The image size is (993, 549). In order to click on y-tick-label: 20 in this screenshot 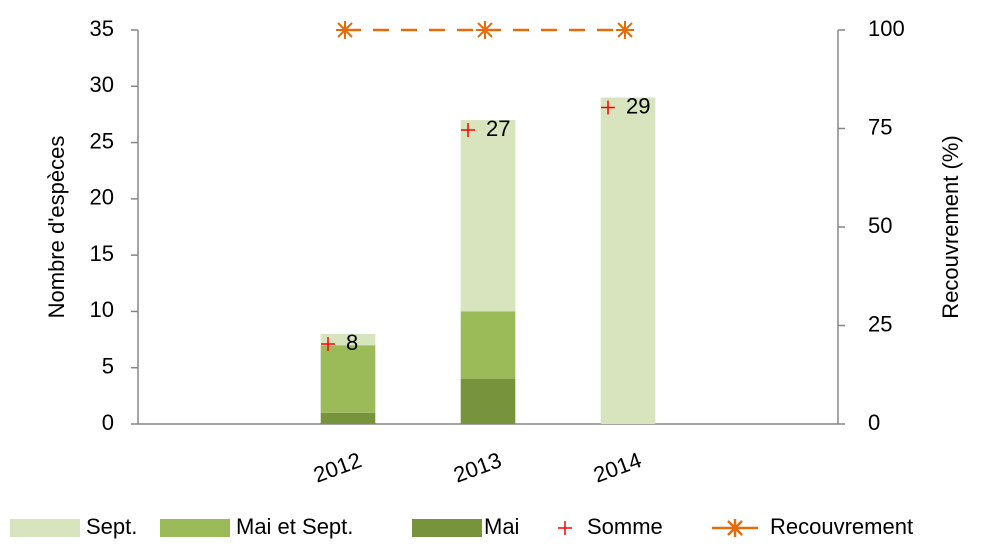, I will do `click(102, 197)`.